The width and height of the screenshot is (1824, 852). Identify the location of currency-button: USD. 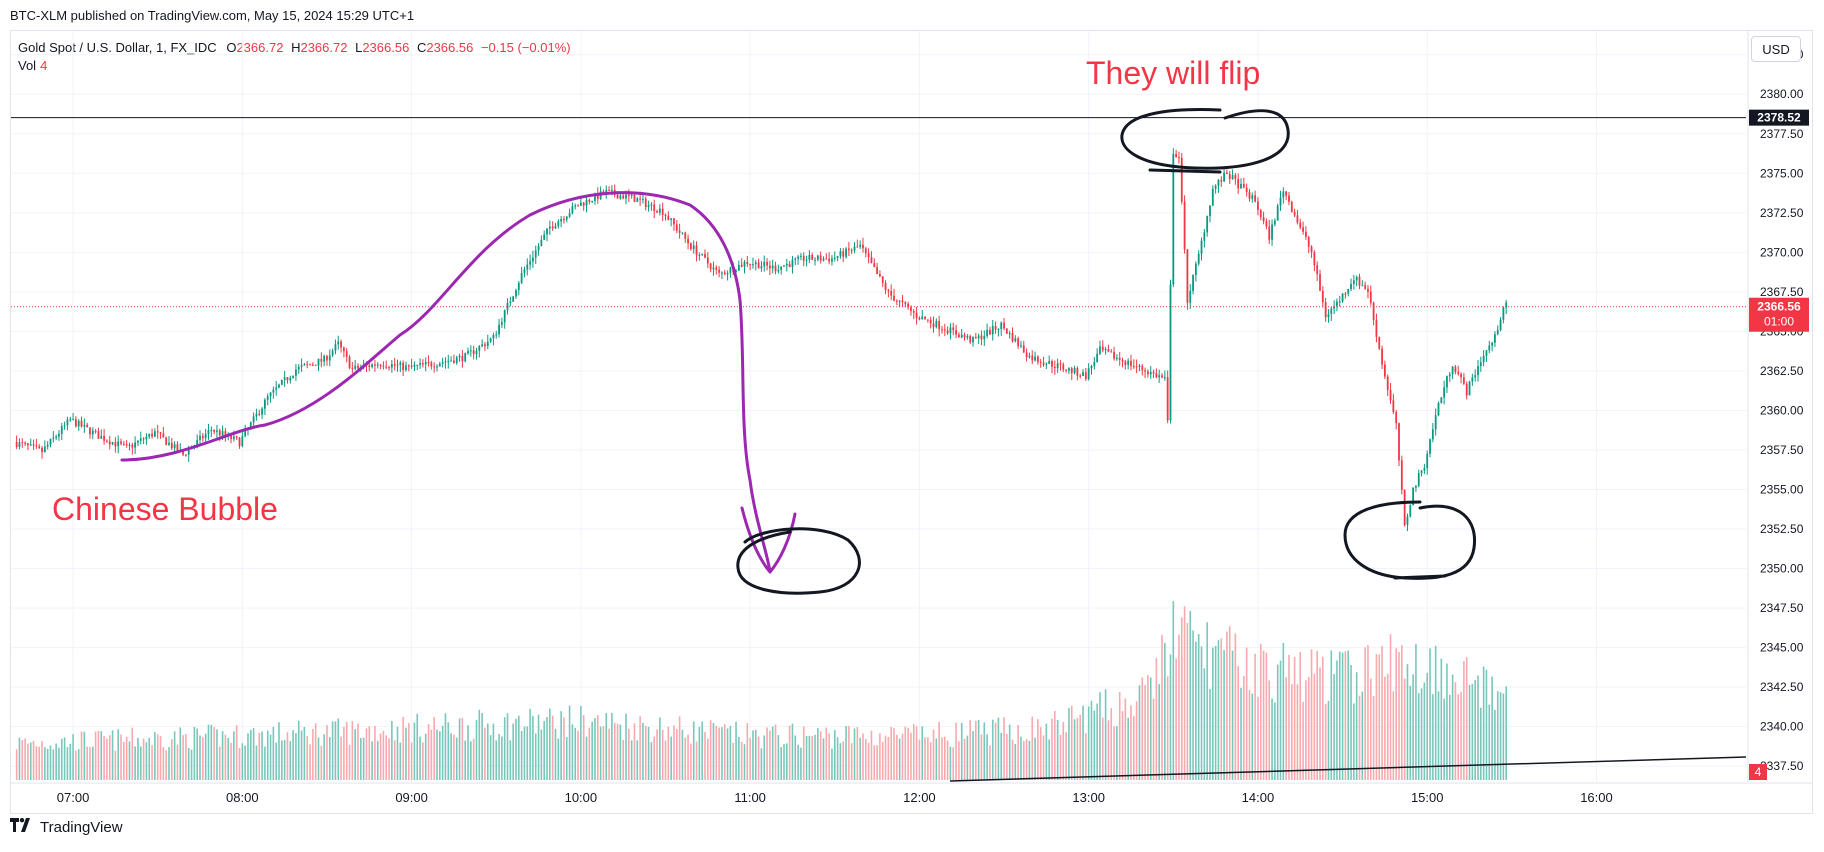
(1776, 49).